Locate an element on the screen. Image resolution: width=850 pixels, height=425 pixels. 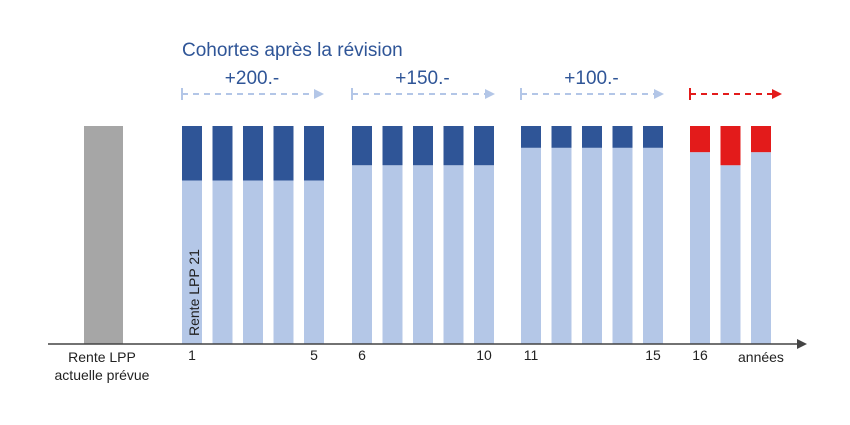
baseline-label-line1: Rente LPP is located at coordinates (102, 357).